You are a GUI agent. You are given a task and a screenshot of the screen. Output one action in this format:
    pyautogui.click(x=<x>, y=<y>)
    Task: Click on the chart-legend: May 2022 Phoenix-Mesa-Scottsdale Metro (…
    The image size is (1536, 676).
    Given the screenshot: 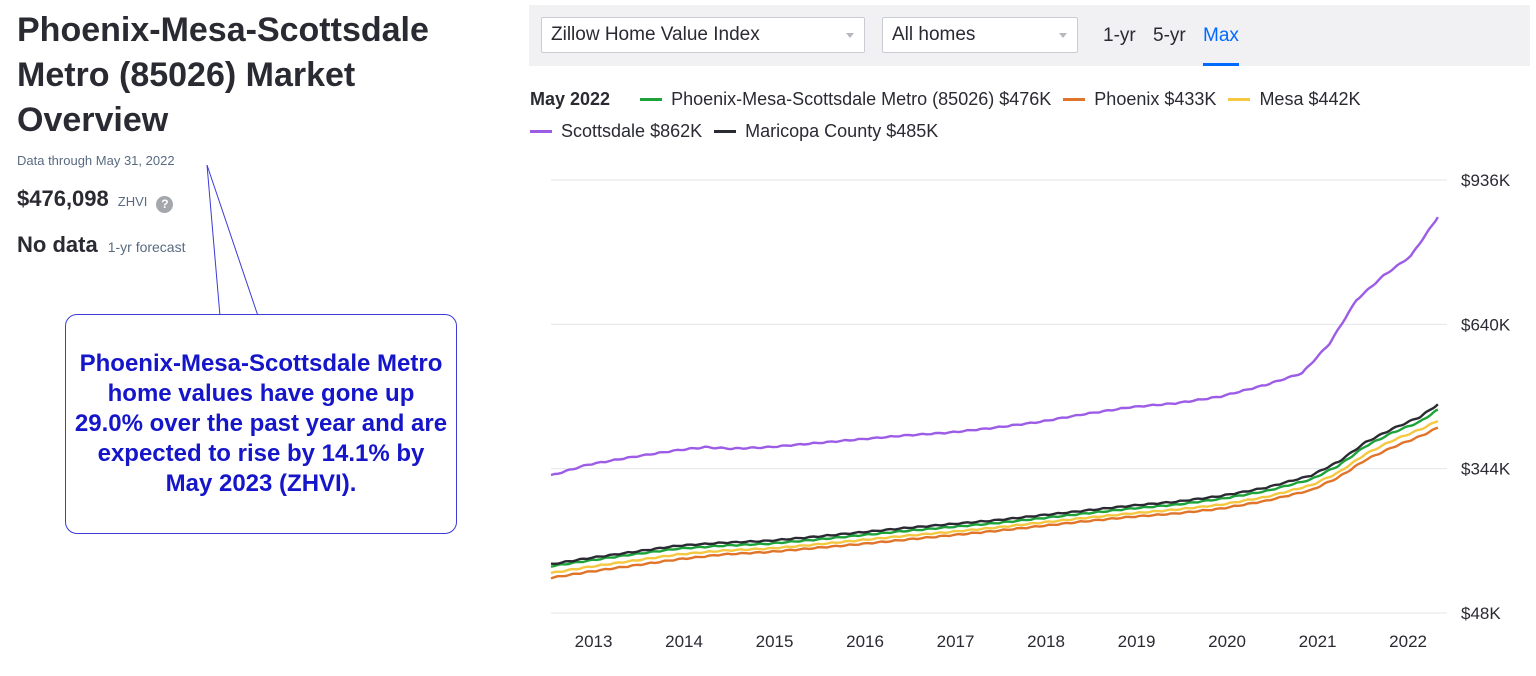 What is the action you would take?
    pyautogui.click(x=1025, y=120)
    